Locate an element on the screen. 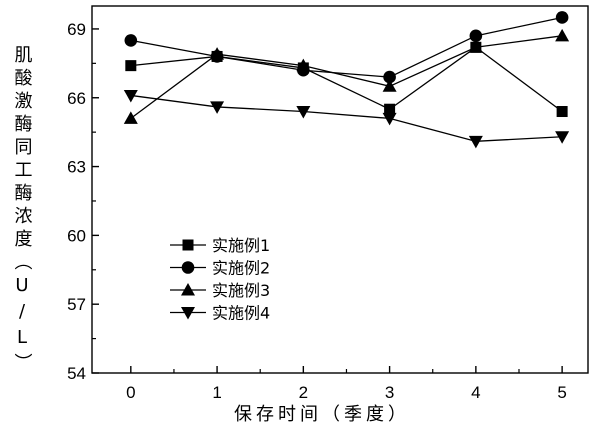  legend-label: 实施例3 is located at coordinates (241, 290).